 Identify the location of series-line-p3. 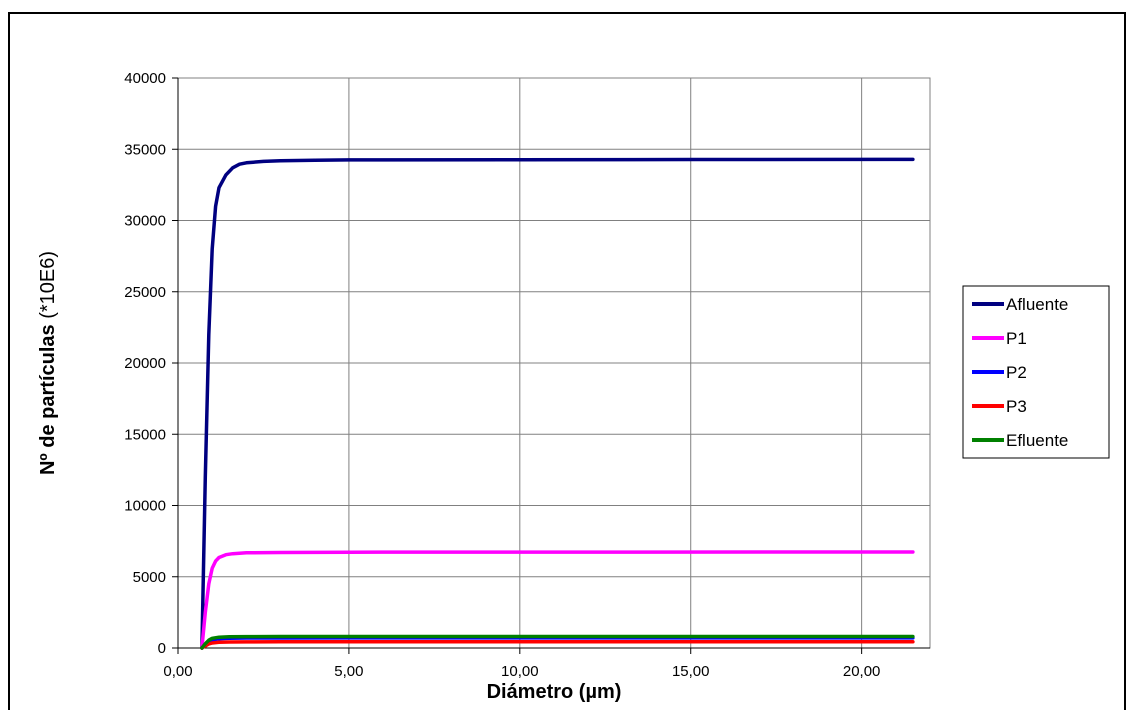
(557, 644).